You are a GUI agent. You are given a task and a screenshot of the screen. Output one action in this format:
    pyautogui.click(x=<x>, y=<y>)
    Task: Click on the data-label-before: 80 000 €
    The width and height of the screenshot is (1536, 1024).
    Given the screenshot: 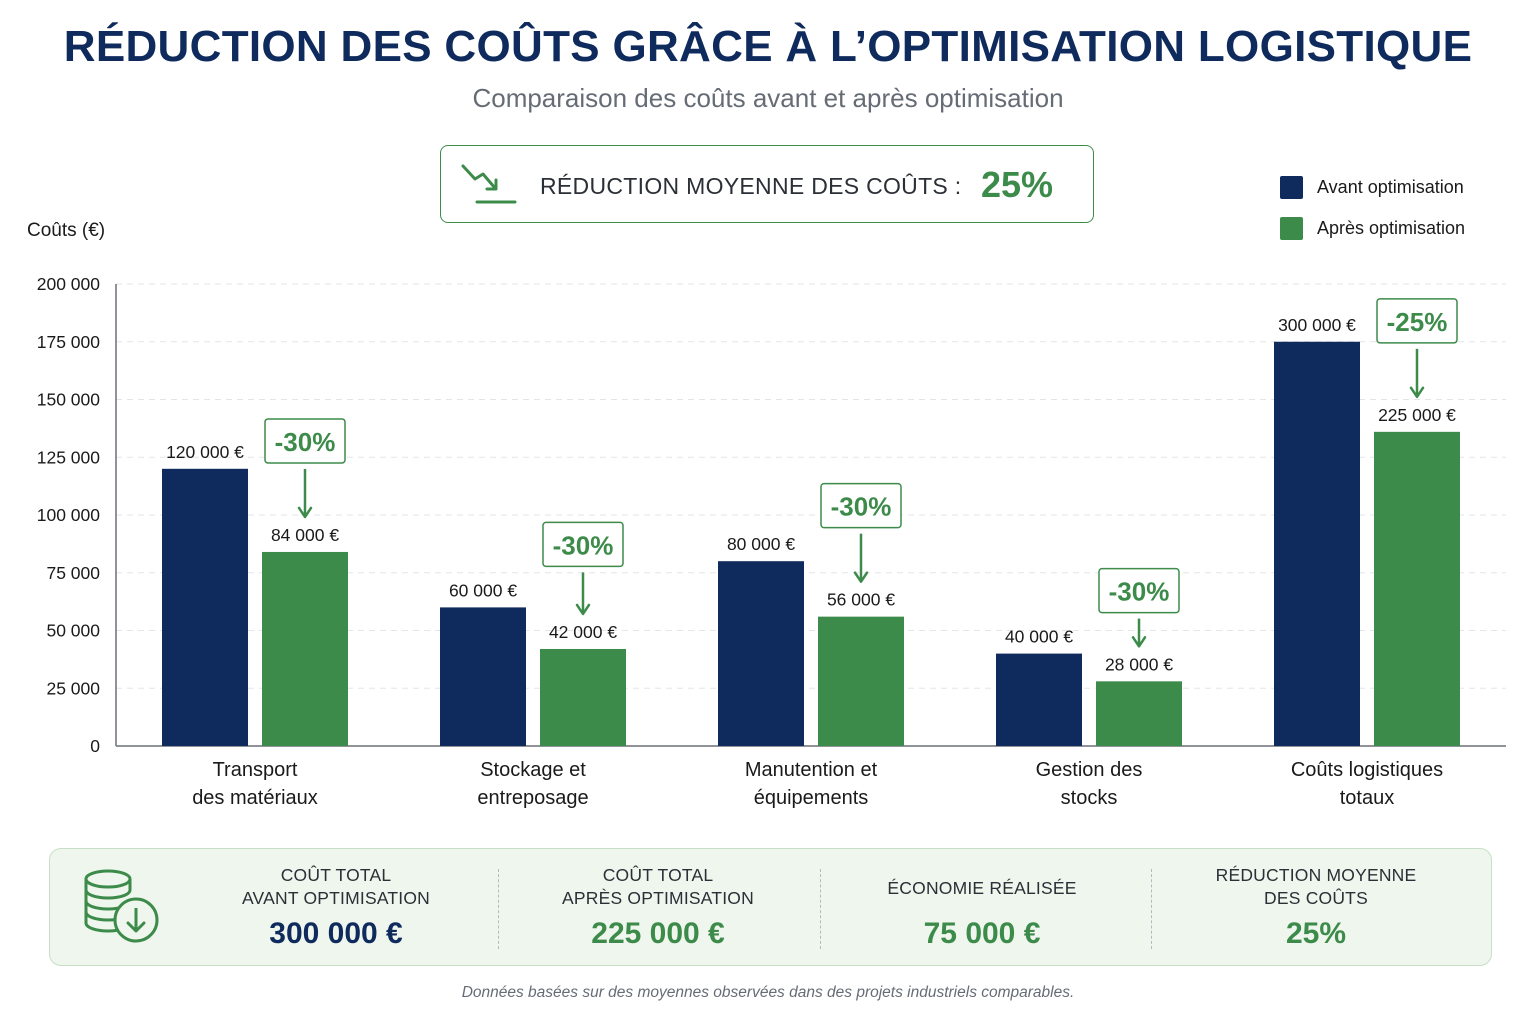 What is the action you would take?
    pyautogui.click(x=761, y=544)
    